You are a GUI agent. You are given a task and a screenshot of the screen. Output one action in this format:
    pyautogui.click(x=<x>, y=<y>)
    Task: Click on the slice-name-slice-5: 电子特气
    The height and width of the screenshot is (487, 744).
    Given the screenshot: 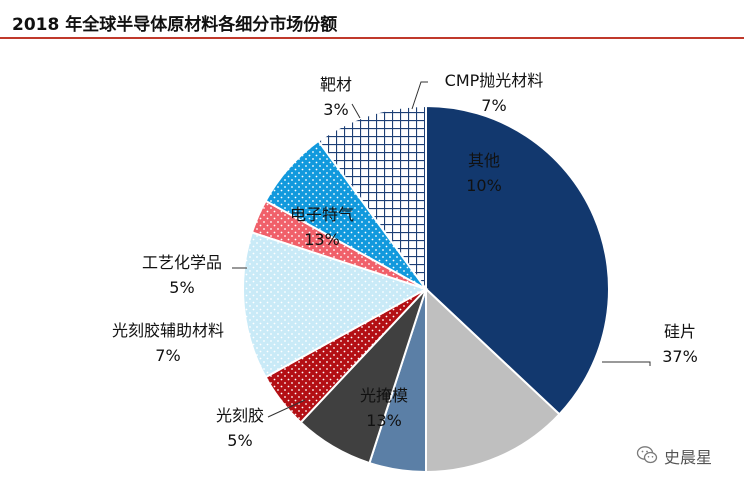 What is the action you would take?
    pyautogui.click(x=322, y=214)
    